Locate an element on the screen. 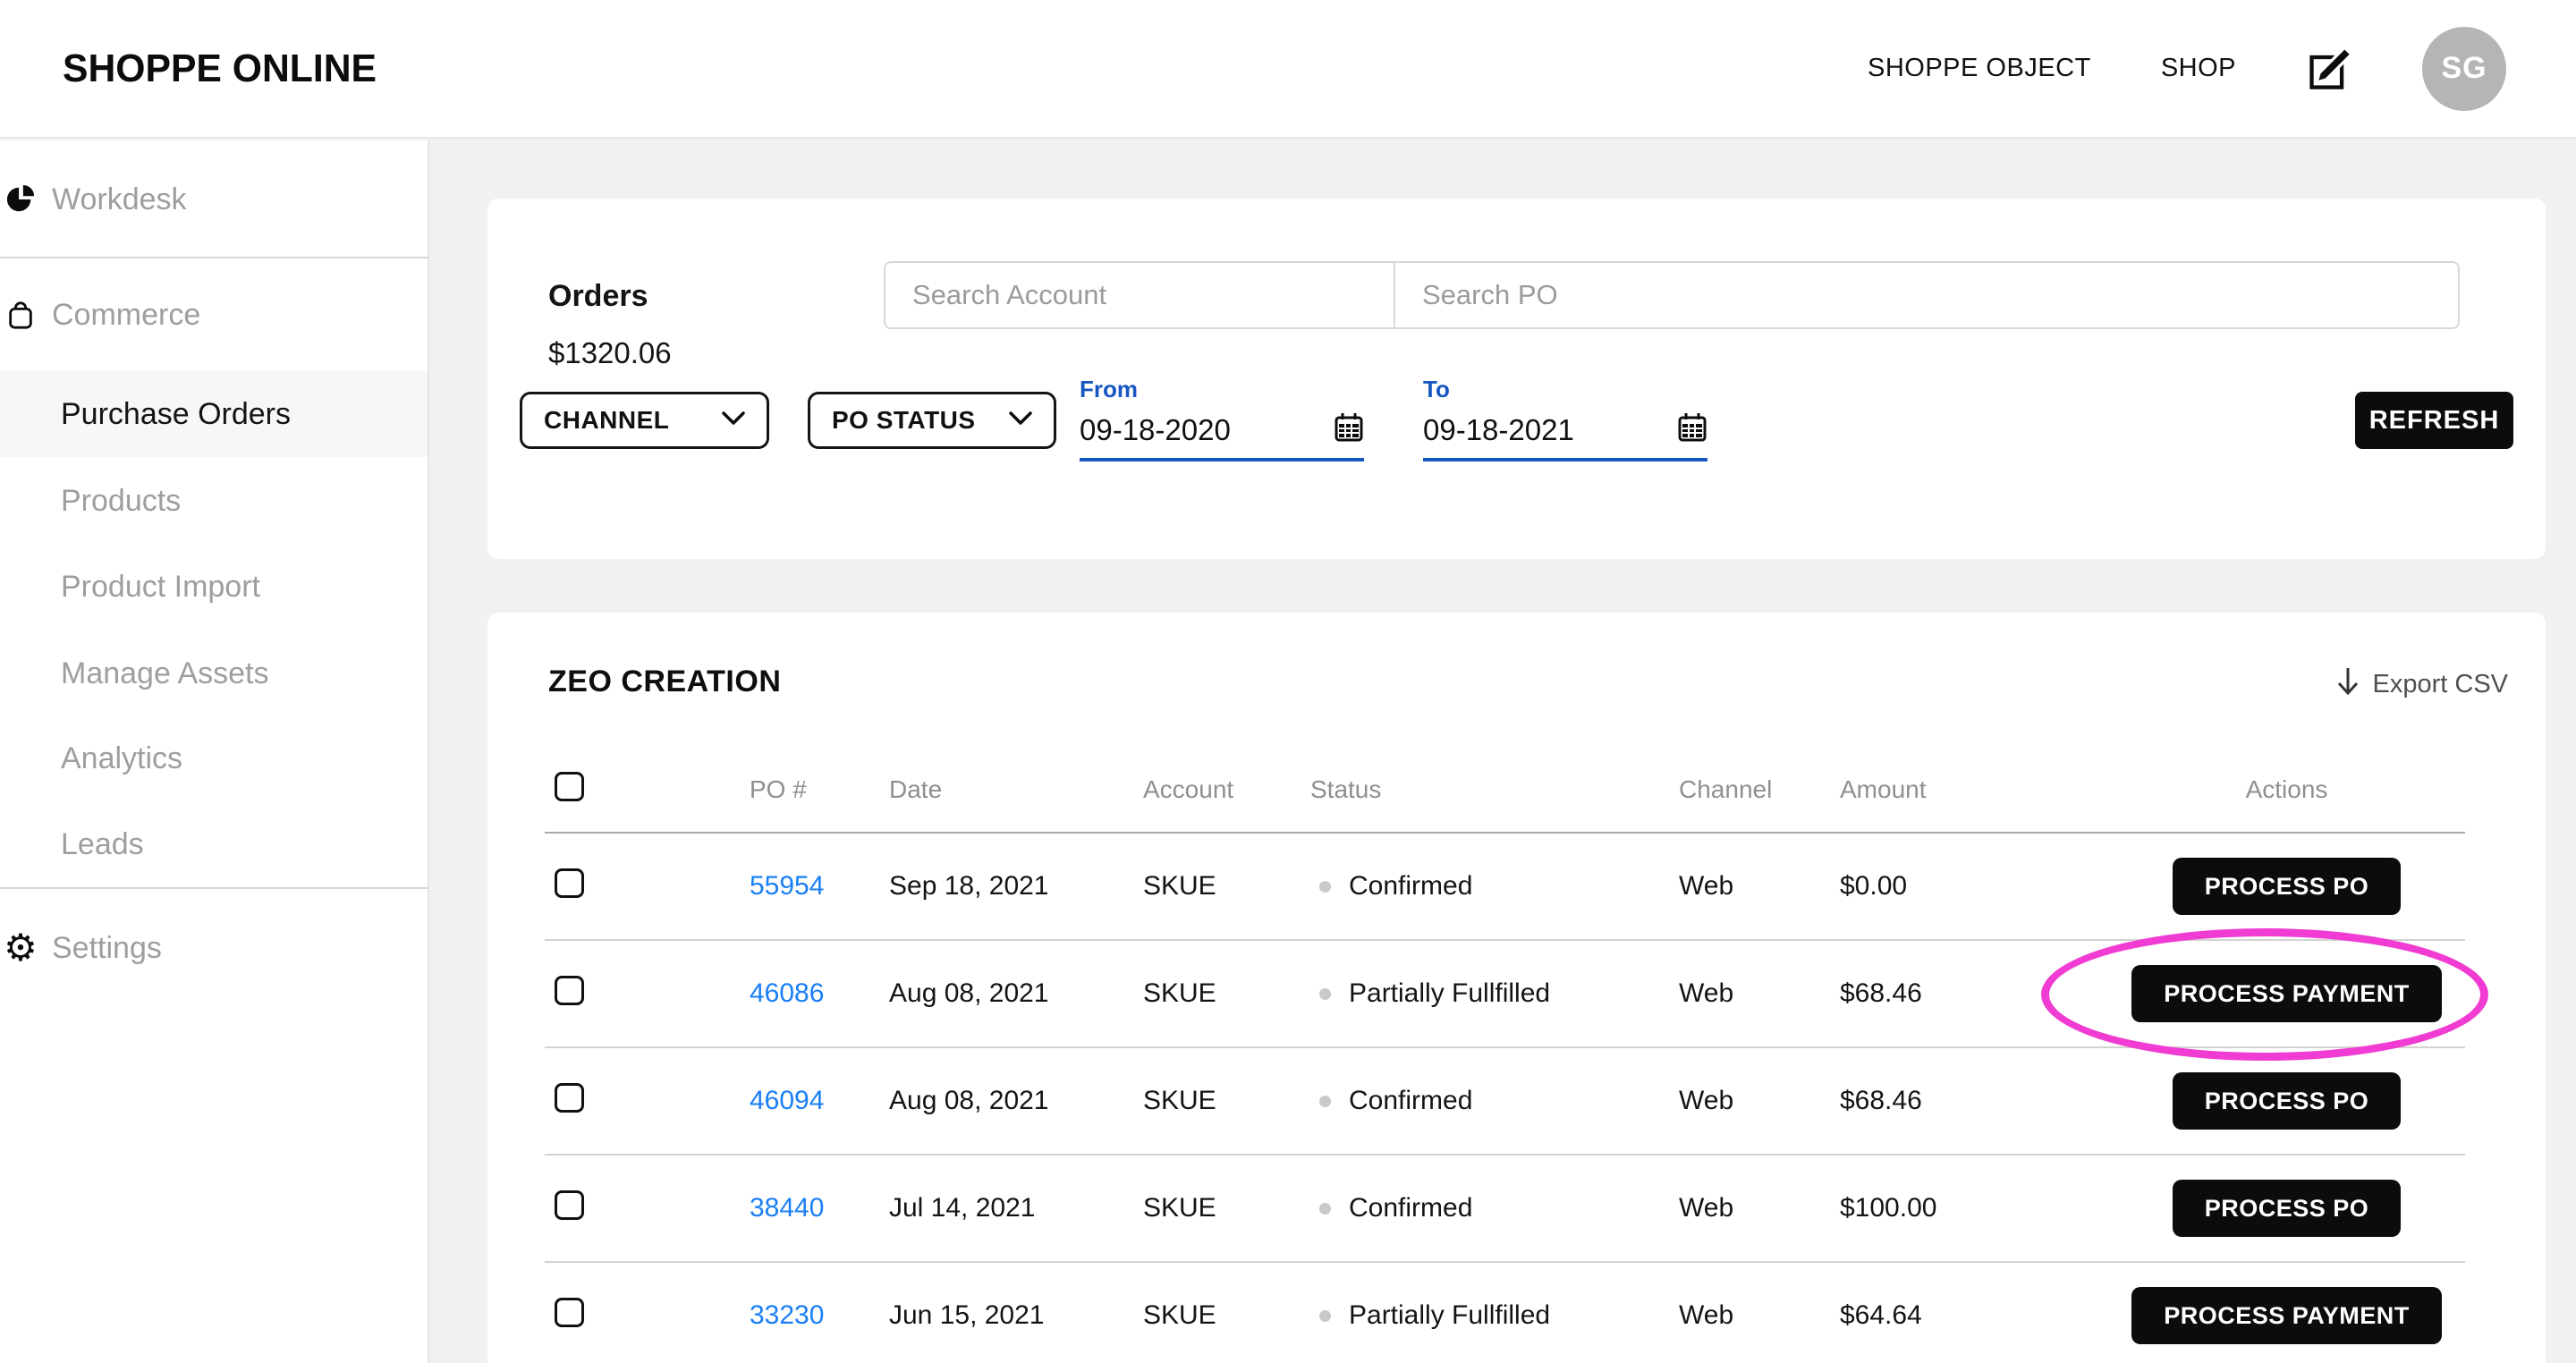 The image size is (2576, 1363). date-to-field: To 09-18-2021 is located at coordinates (1565, 418).